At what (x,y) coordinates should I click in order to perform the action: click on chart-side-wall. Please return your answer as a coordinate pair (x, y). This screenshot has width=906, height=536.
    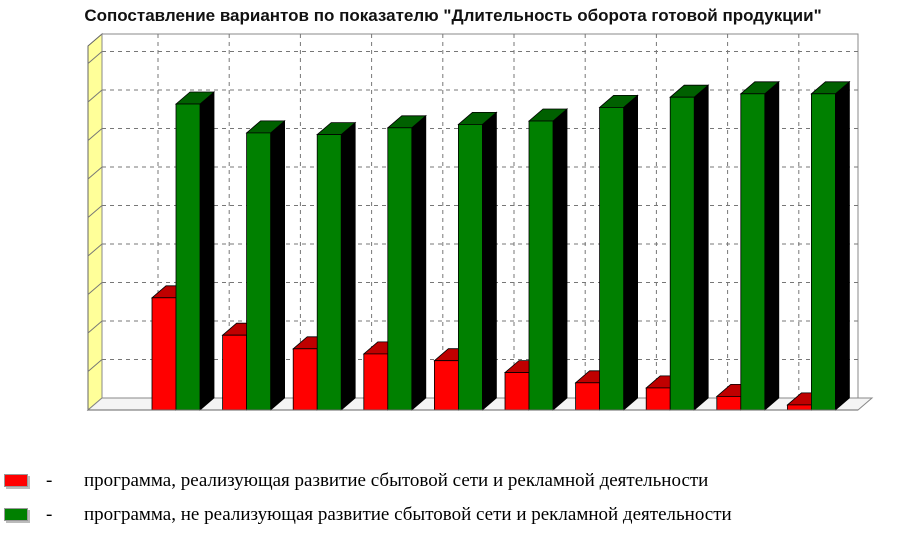
    Looking at the image, I should click on (95, 222).